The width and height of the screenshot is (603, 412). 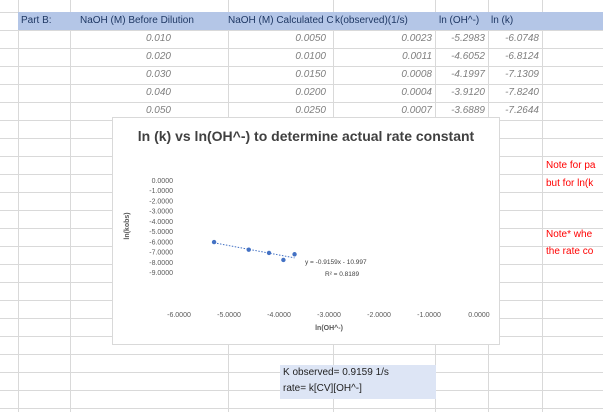 What do you see at coordinates (44, 21) in the screenshot?
I see `section-label: Part B:` at bounding box center [44, 21].